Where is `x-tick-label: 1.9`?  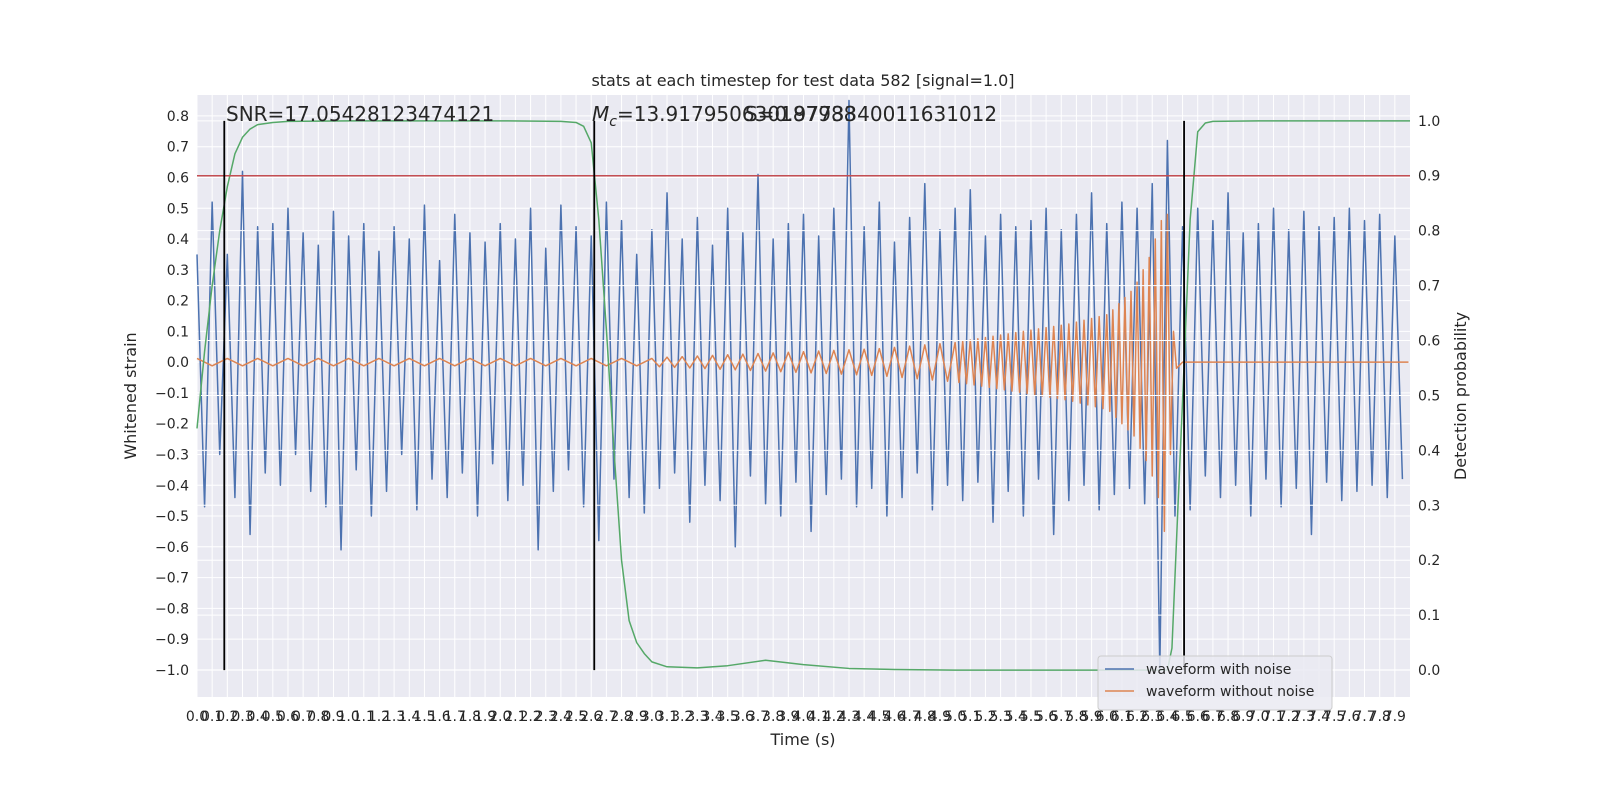
x-tick-label: 1.9 is located at coordinates (485, 717).